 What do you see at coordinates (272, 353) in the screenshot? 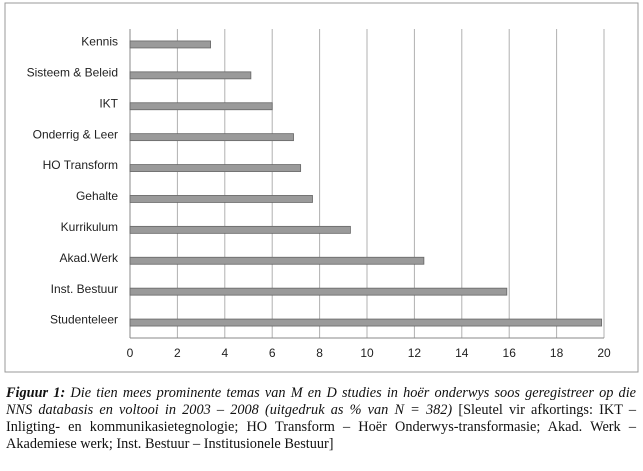
I see `x-tick-label: 6` at bounding box center [272, 353].